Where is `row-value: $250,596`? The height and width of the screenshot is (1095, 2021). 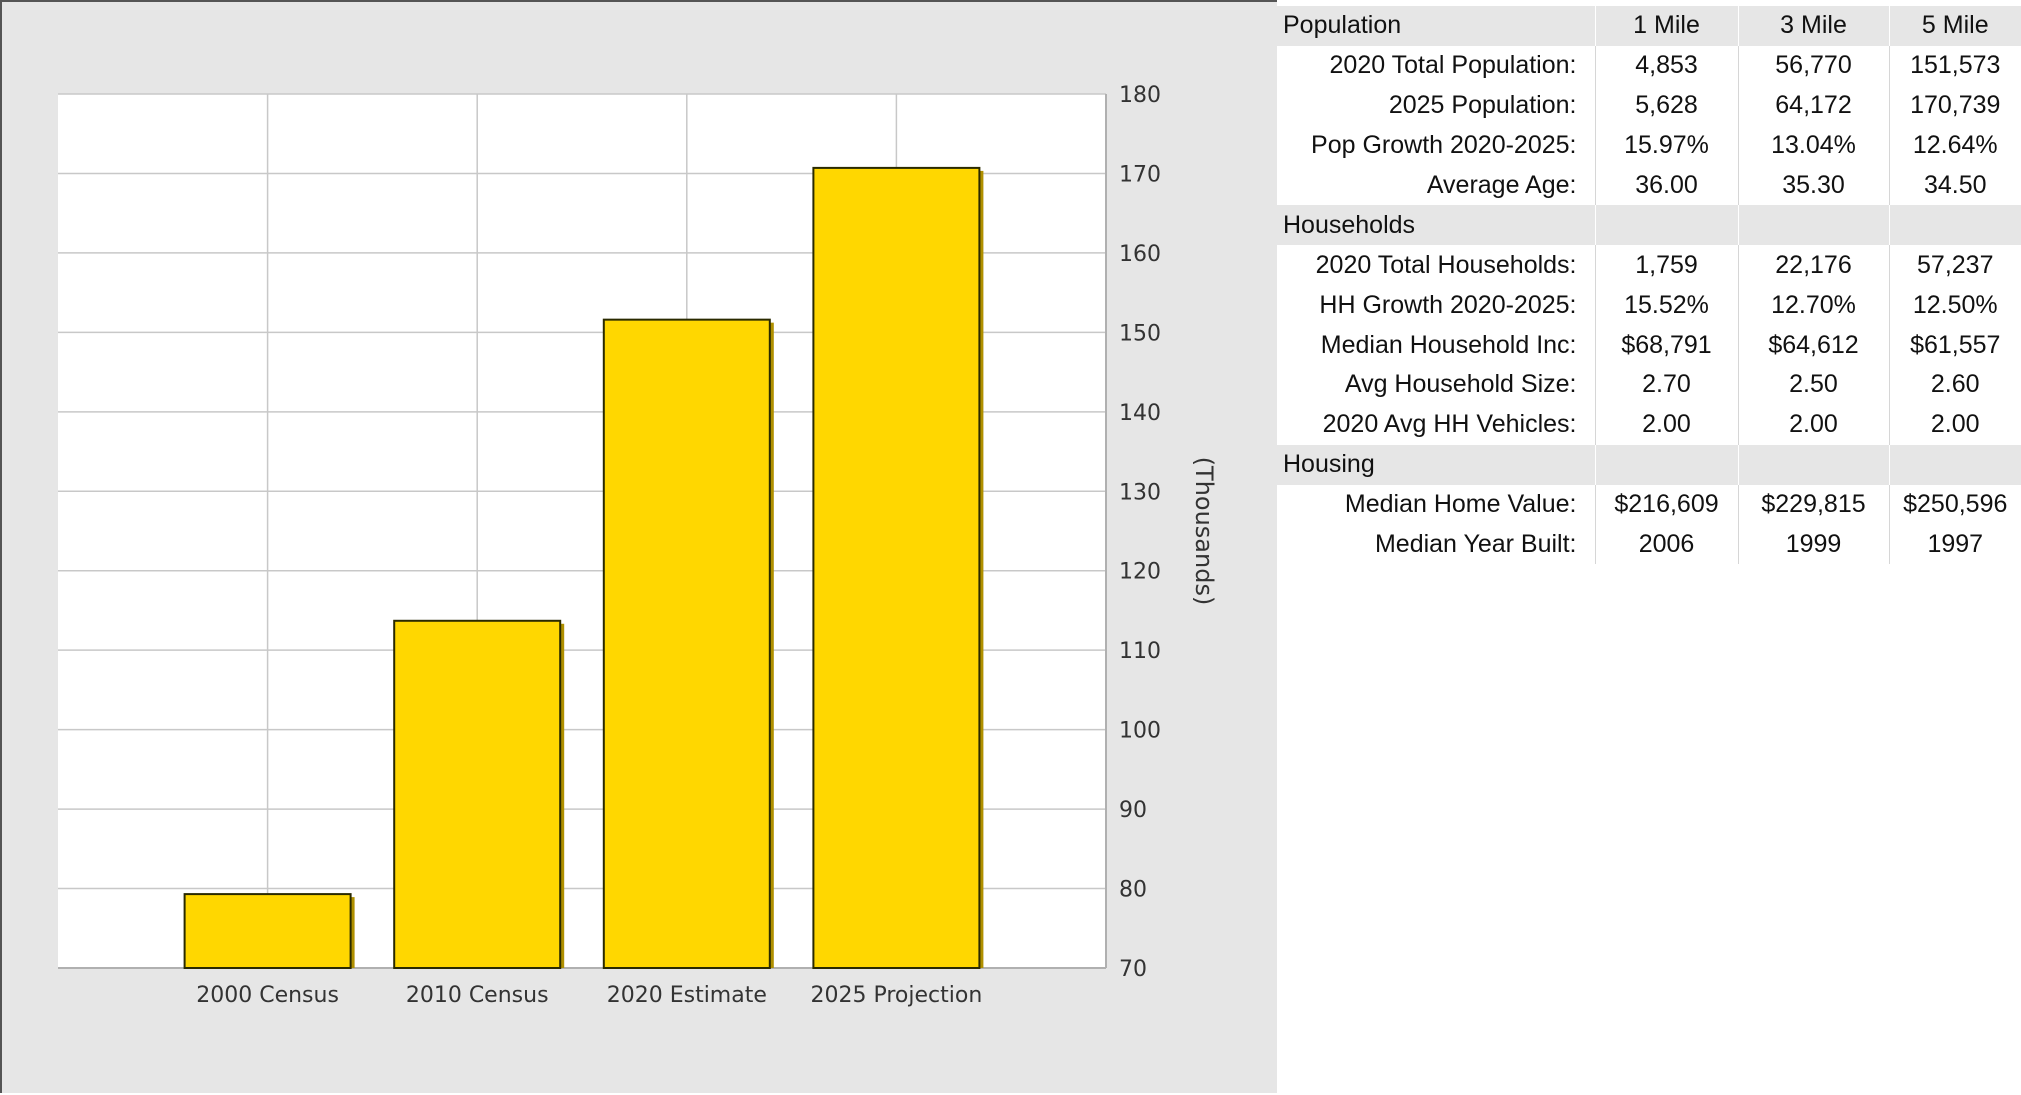
row-value: $250,596 is located at coordinates (1954, 504).